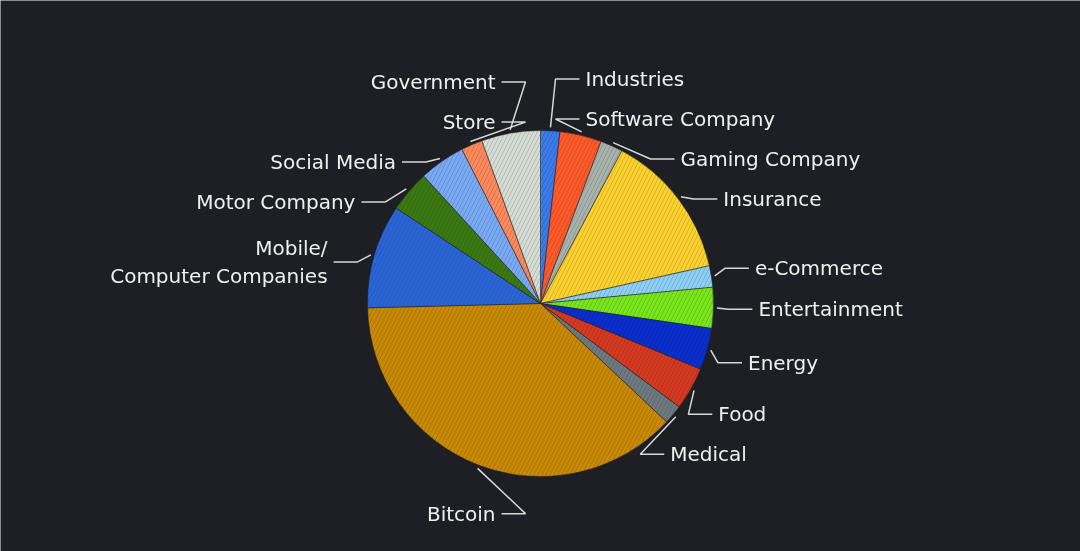 Image resolution: width=1080 pixels, height=551 pixels. What do you see at coordinates (770, 158) in the screenshot?
I see `slice-label: Gaming Company` at bounding box center [770, 158].